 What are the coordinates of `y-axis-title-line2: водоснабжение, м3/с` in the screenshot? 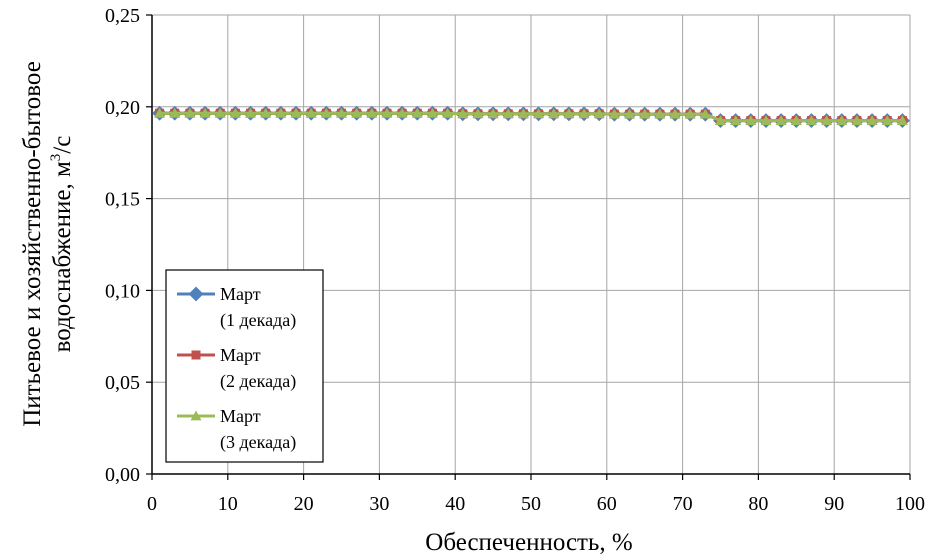 It's located at (62, 244).